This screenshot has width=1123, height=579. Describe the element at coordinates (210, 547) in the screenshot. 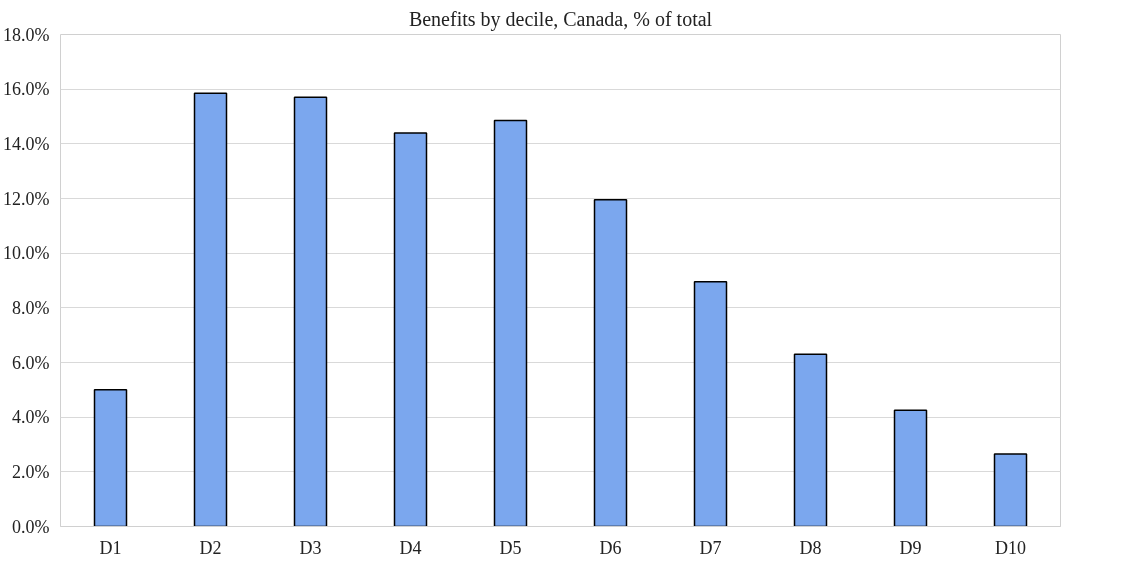

I see `x-tick-label: D2` at that location.